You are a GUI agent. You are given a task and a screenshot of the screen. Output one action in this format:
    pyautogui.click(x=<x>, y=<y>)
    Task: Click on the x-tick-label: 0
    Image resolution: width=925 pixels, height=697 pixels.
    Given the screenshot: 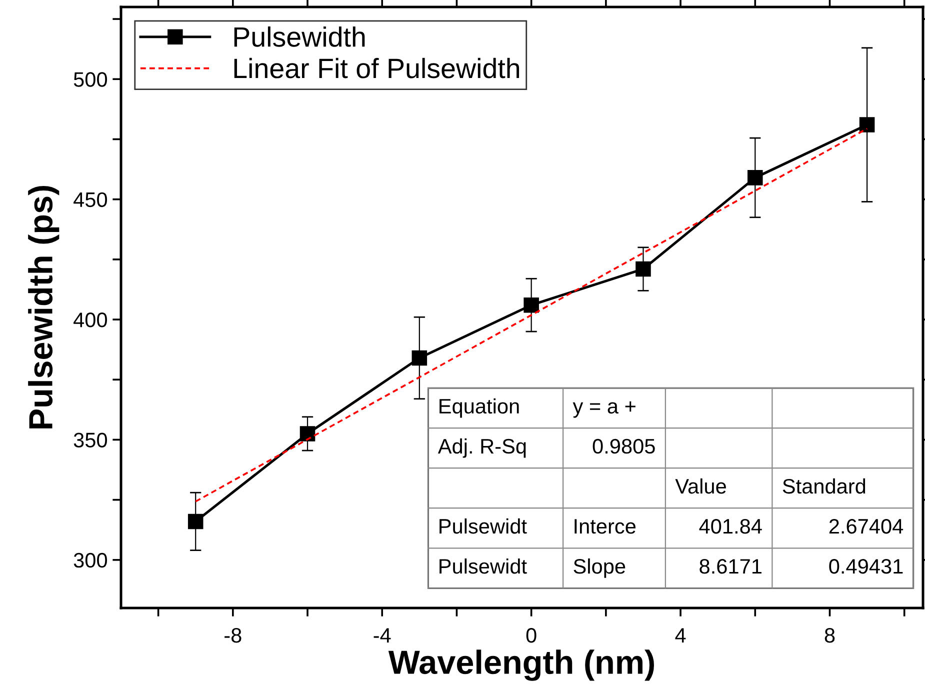 What is the action you would take?
    pyautogui.click(x=531, y=635)
    